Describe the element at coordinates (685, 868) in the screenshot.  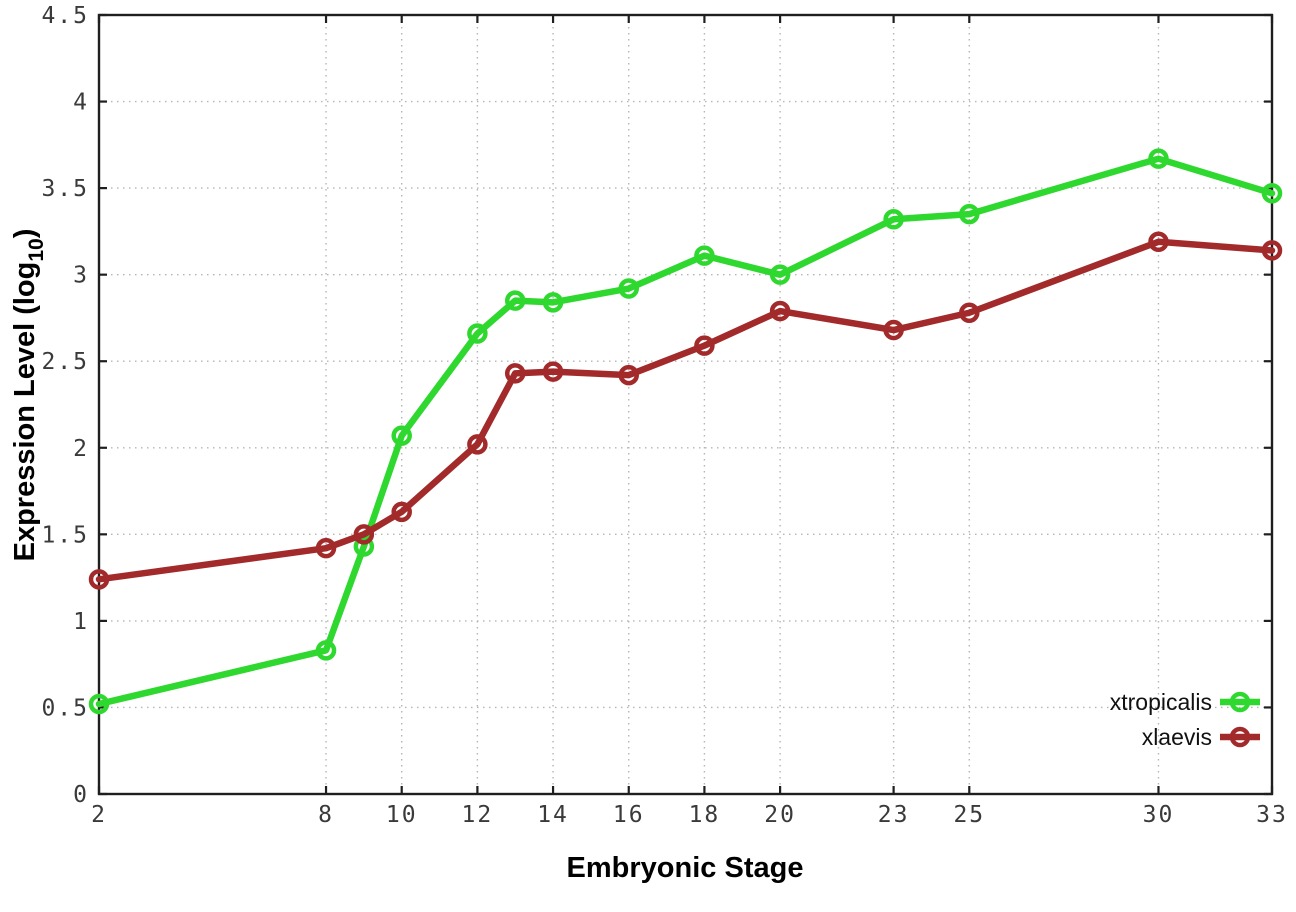
I see `x-axis-title: Embryonic Stage` at that location.